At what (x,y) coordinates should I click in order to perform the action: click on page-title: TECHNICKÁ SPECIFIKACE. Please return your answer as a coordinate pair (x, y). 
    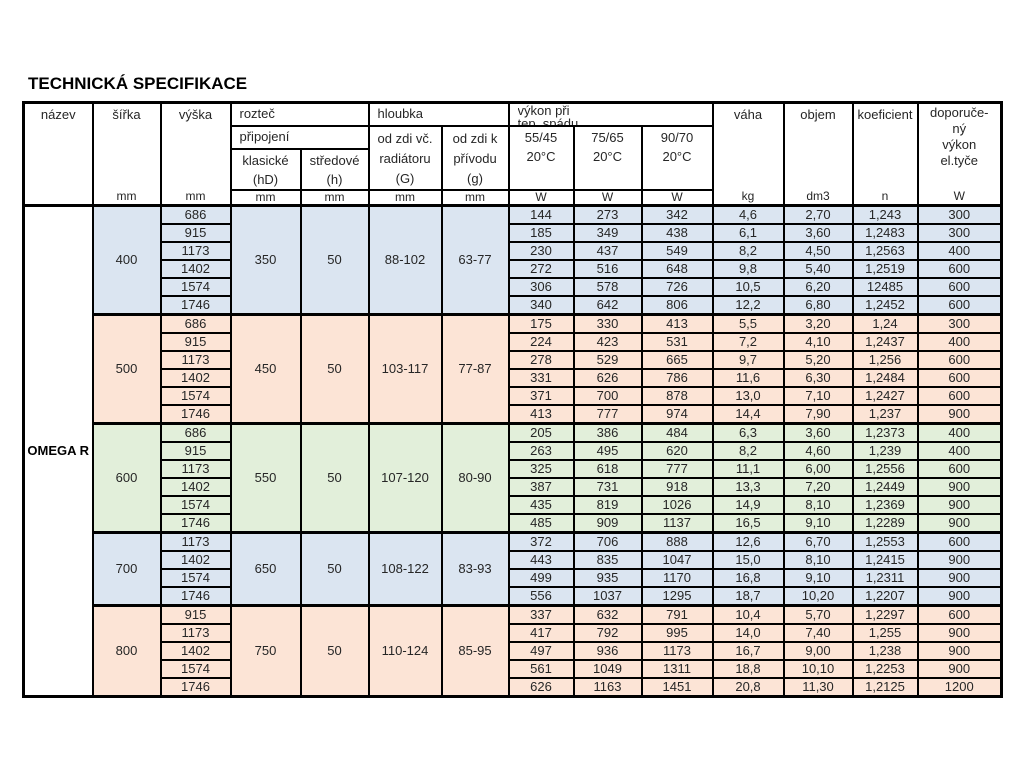
    Looking at the image, I should click on (138, 83).